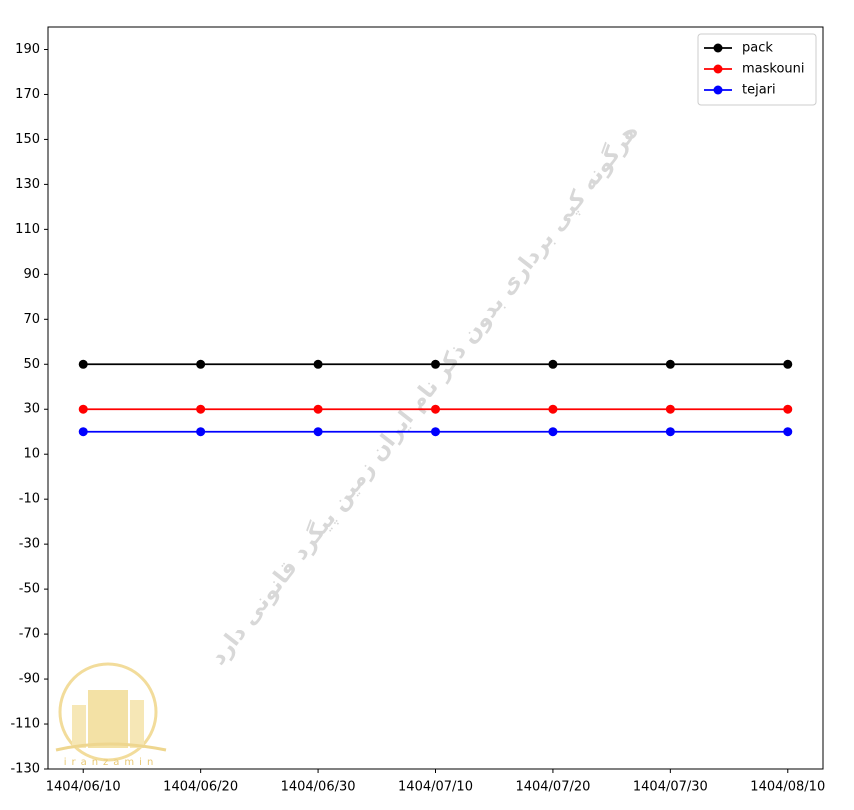  What do you see at coordinates (200, 787) in the screenshot?
I see `x-tick-label: 1404/06/20` at bounding box center [200, 787].